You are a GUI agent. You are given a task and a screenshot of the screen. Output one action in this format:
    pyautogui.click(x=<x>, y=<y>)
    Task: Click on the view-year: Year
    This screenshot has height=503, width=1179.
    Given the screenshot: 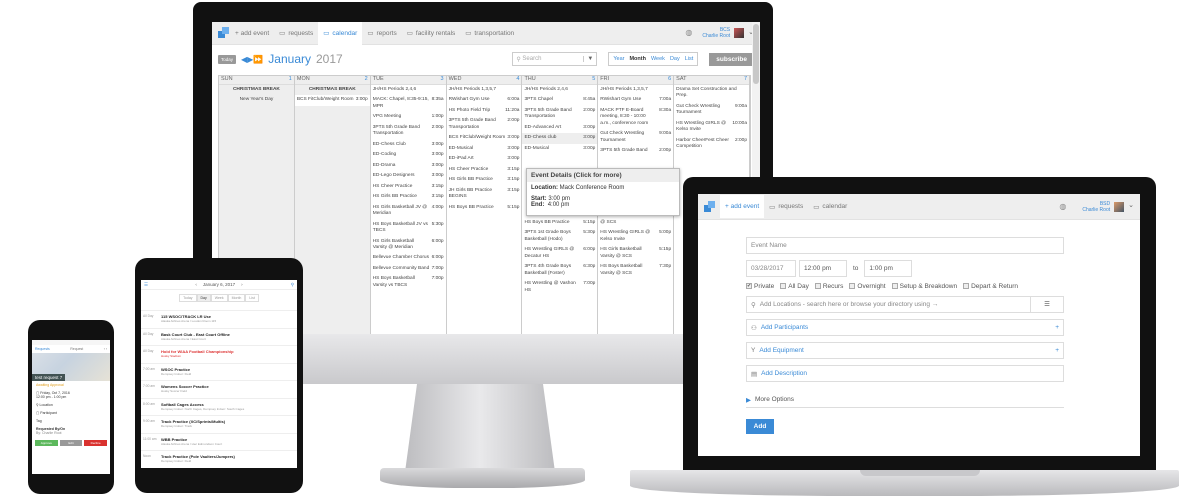 What is the action you would take?
    pyautogui.click(x=619, y=59)
    